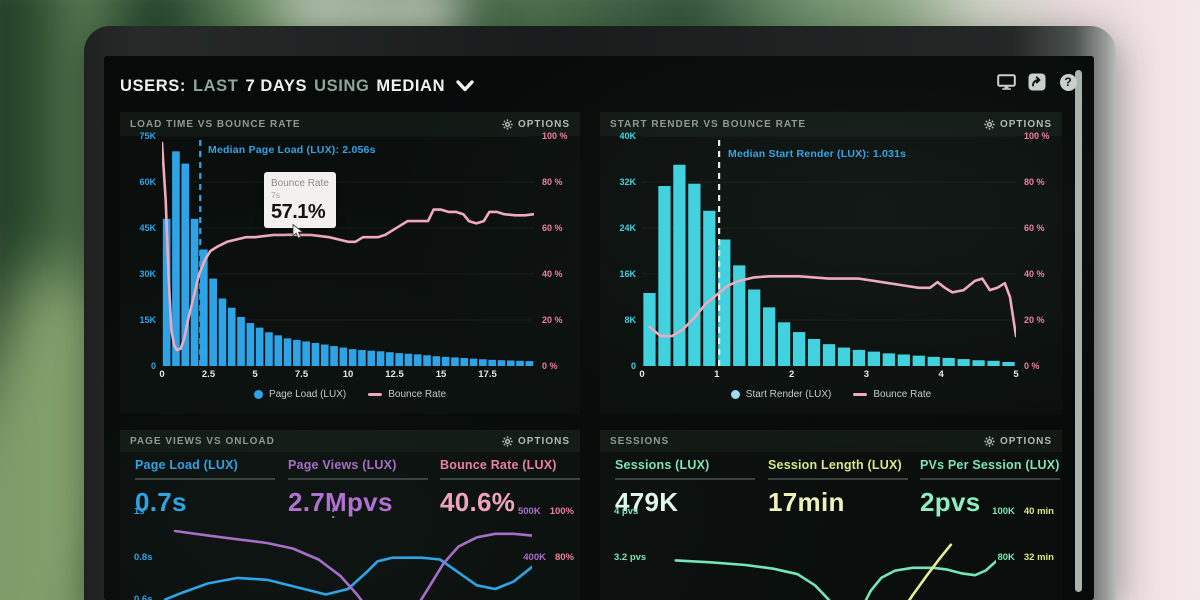 The image size is (1200, 600). Describe the element at coordinates (143, 597) in the screenshot. I see `y-tick: 0.6s` at that location.